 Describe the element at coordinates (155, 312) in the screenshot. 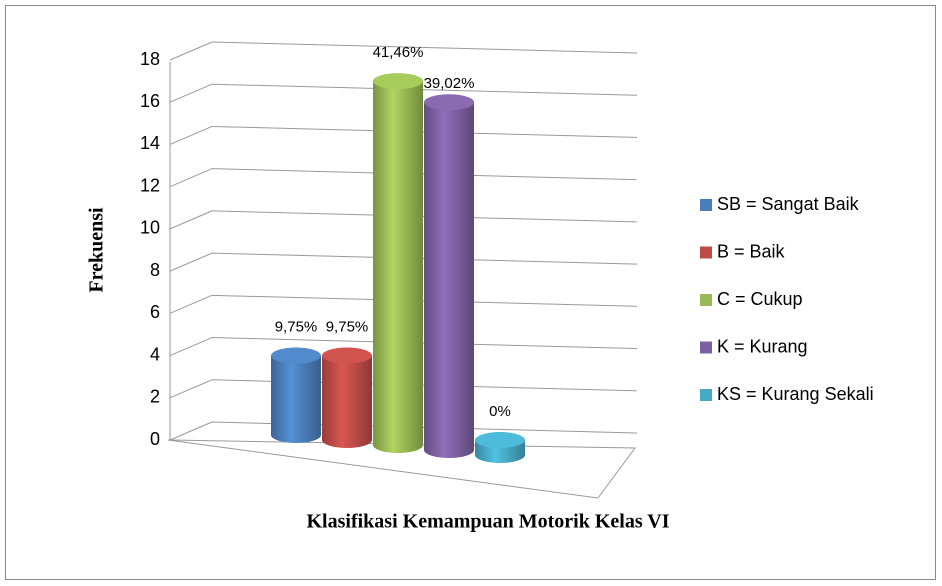

I see `y-tick-label: 6` at that location.